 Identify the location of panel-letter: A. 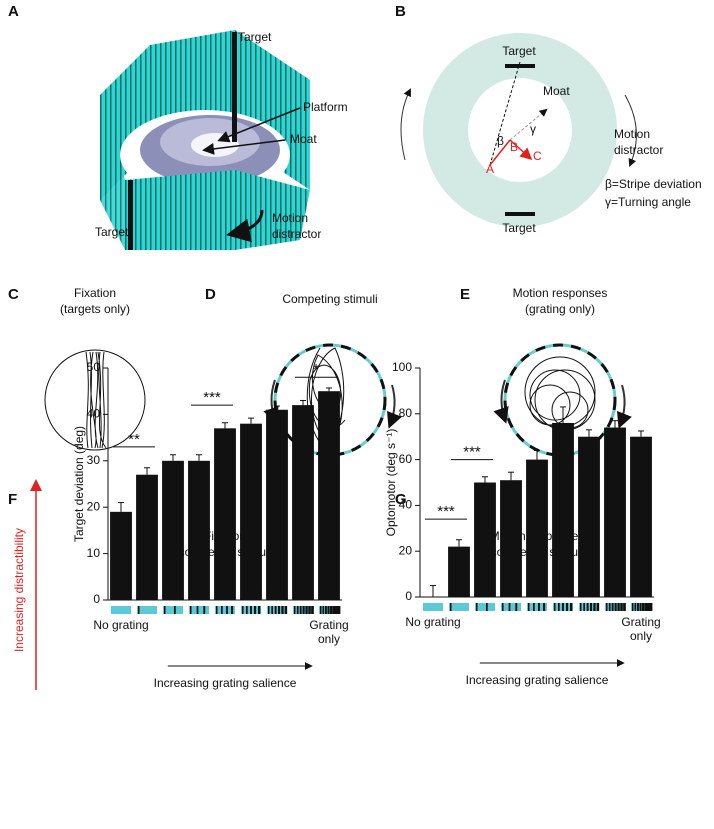
(13, 11).